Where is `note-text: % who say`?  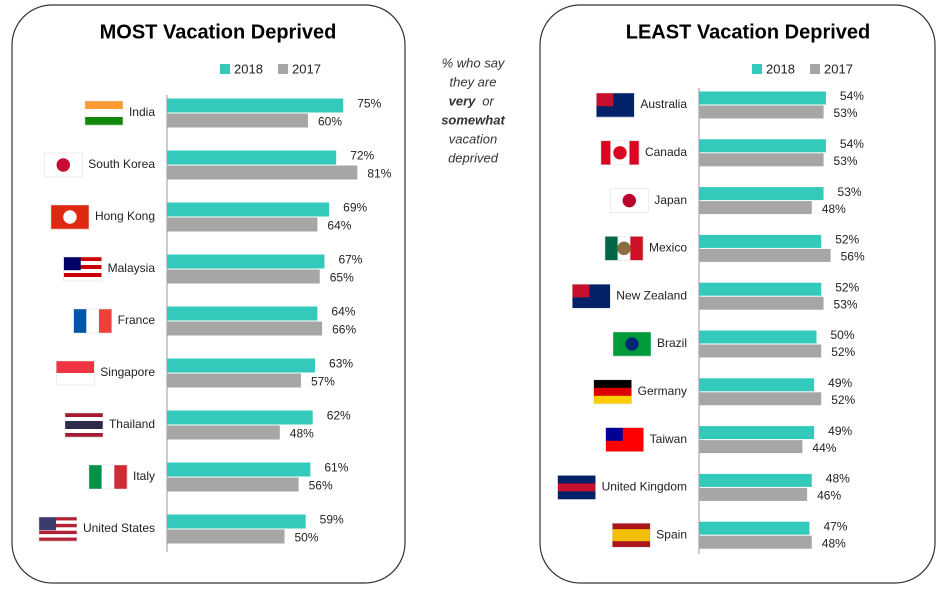 note-text: % who say is located at coordinates (474, 62).